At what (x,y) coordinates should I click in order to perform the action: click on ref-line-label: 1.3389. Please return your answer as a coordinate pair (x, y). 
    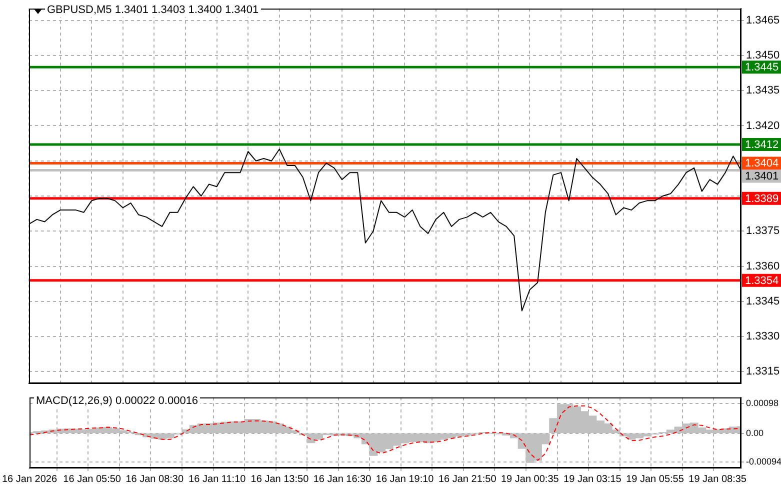
    Looking at the image, I should click on (762, 198).